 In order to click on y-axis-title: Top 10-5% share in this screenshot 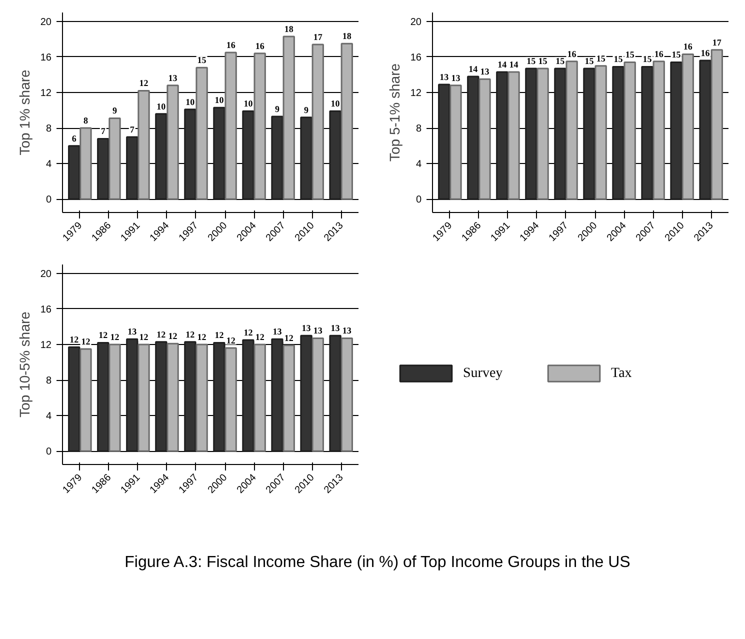, I will do `click(24, 364)`.